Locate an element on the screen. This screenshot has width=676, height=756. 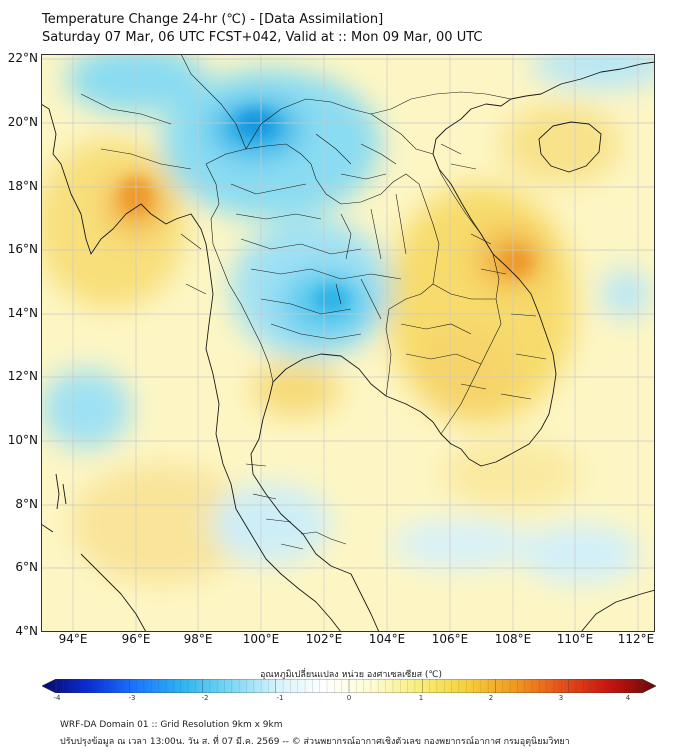
colorbar-tick-label: -2 is located at coordinates (205, 698).